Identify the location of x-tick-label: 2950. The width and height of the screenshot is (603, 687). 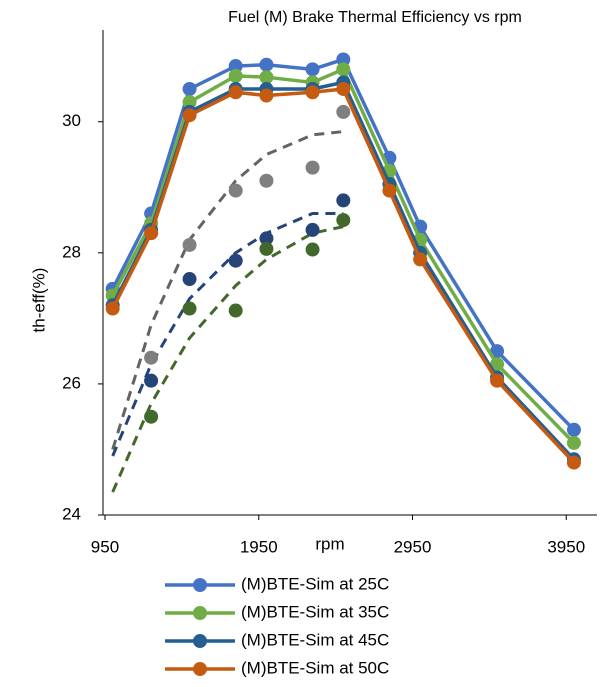
(413, 546).